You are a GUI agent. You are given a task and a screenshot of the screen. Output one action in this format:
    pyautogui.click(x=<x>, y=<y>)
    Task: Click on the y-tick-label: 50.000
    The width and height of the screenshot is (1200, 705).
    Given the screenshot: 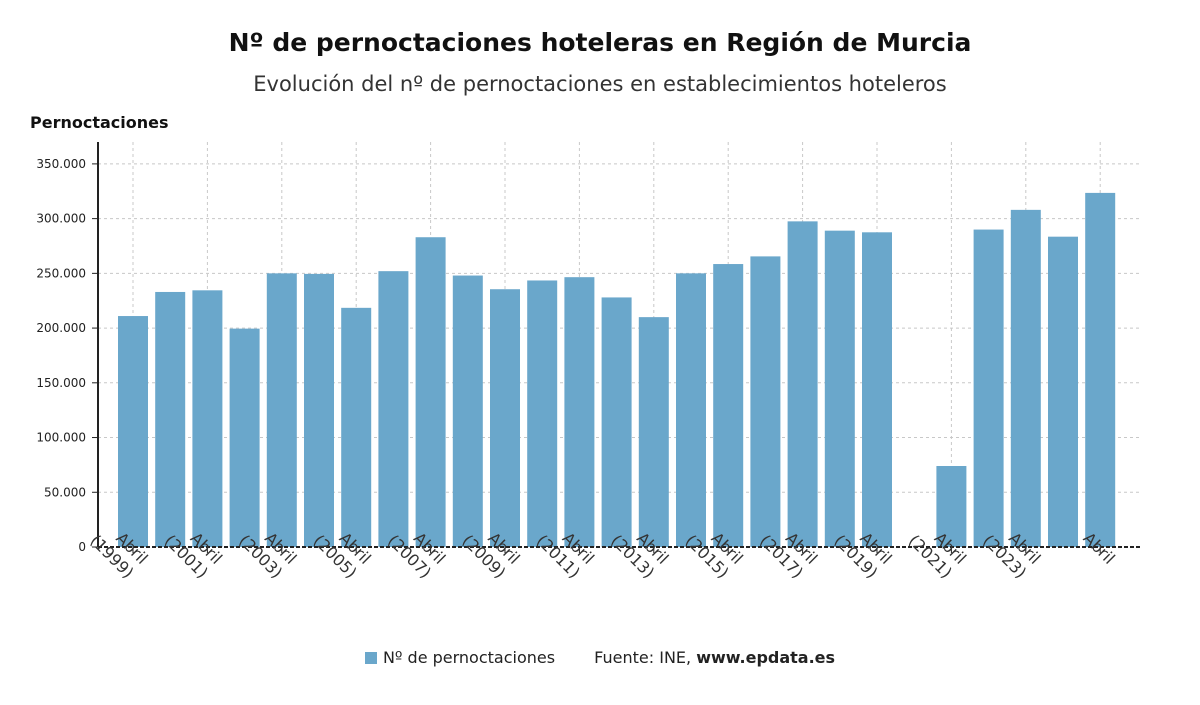 What is the action you would take?
    pyautogui.click(x=65, y=492)
    